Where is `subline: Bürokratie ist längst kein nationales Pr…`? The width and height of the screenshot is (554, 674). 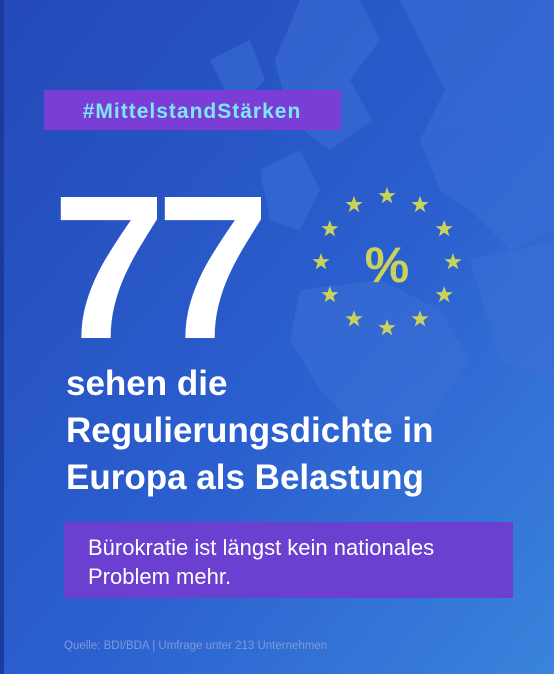
subline: Bürokratie ist längst kein nationales Pr… is located at coordinates (261, 562).